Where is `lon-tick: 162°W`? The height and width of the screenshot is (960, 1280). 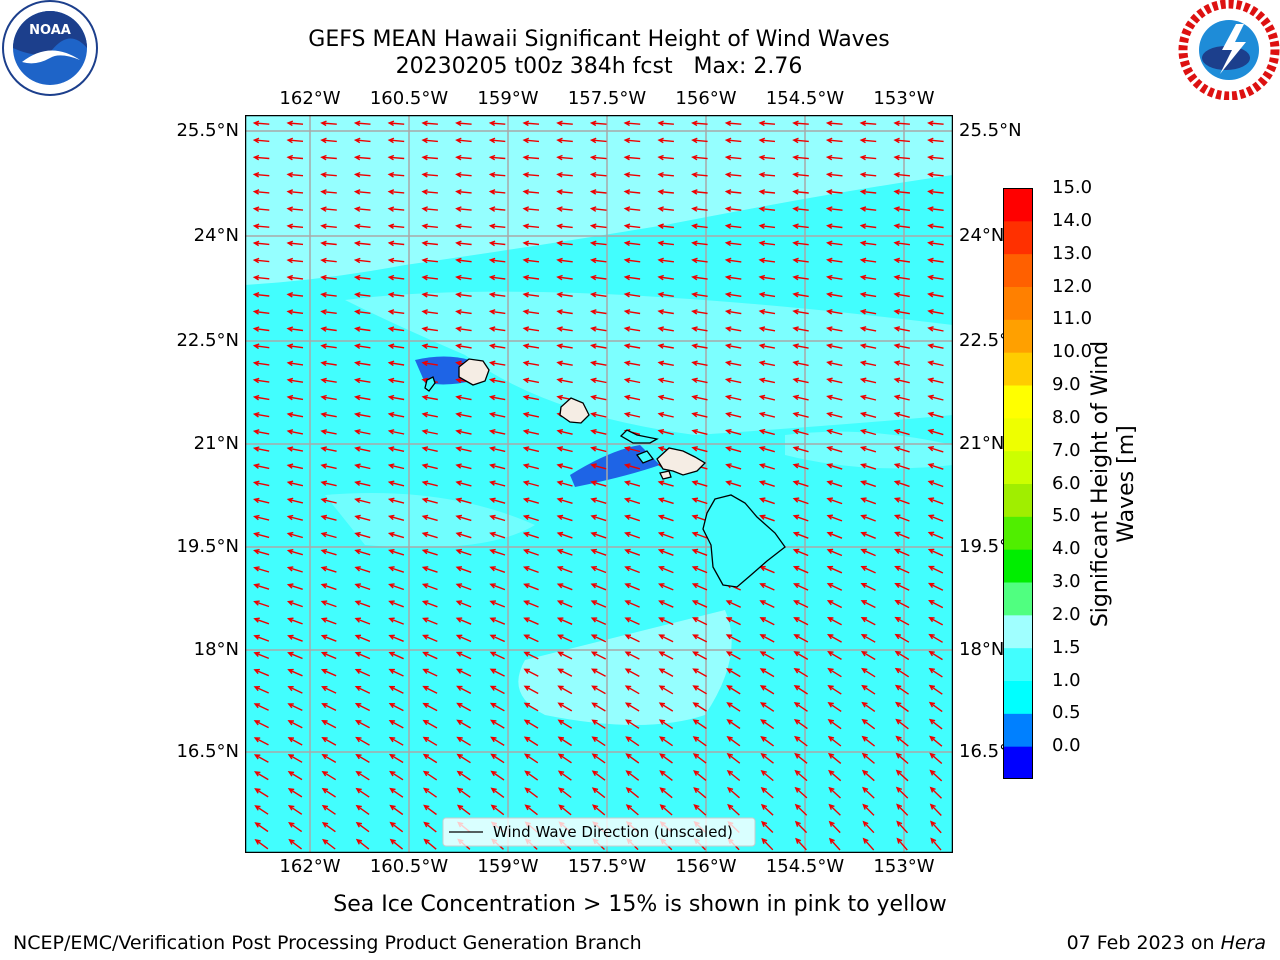 lon-tick: 162°W is located at coordinates (310, 98).